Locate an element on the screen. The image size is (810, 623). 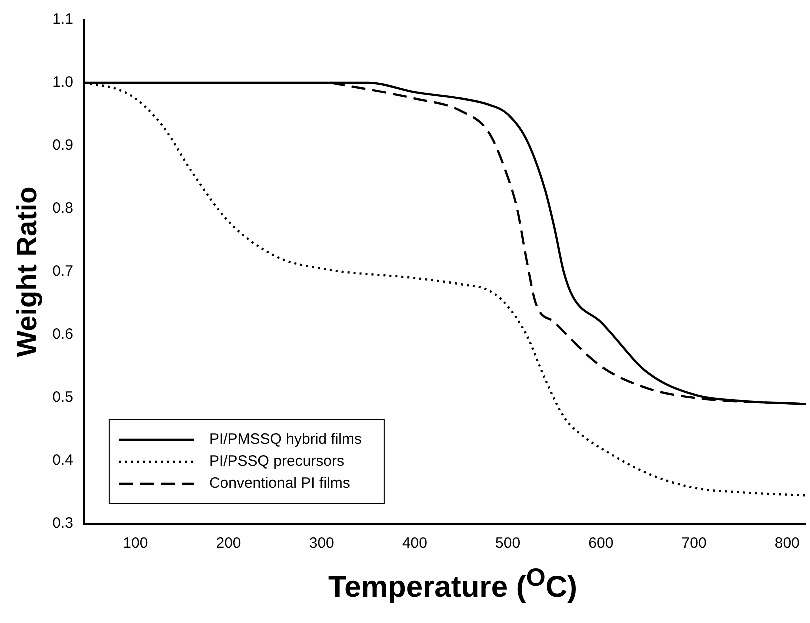
y-tick-label: 0.7 is located at coordinates (63, 271).